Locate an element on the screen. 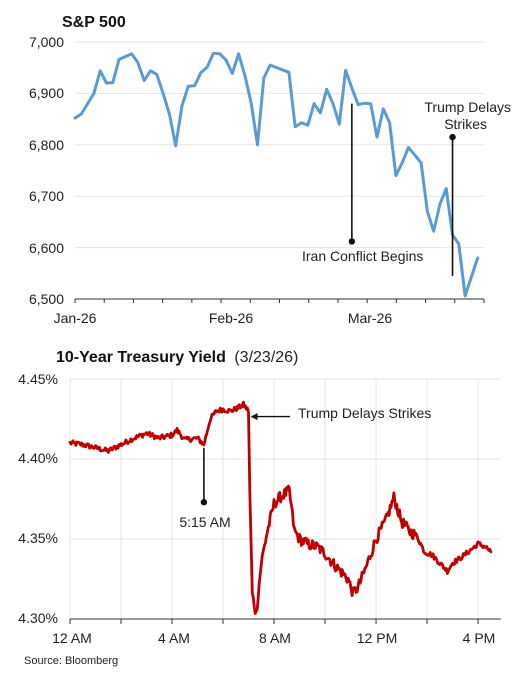 The width and height of the screenshot is (523, 678). treasury-y-axis: 4.45% 4.40% 4.35% 4.30% is located at coordinates (38, 498).